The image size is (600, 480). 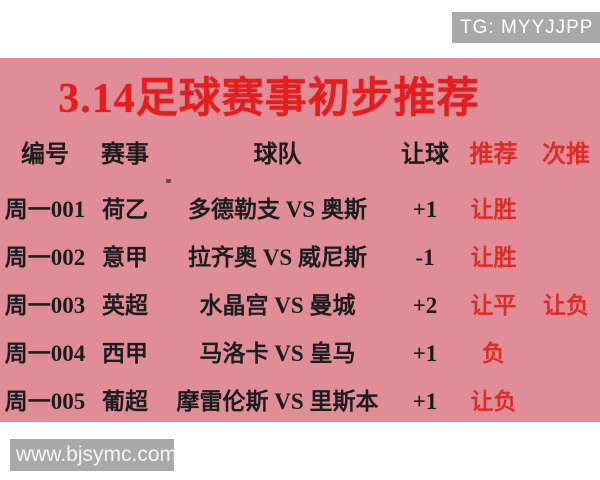 I want to click on table-row: 周一004 西甲 马洛卡 VS 皇马 +1 负, so click(x=300, y=354).